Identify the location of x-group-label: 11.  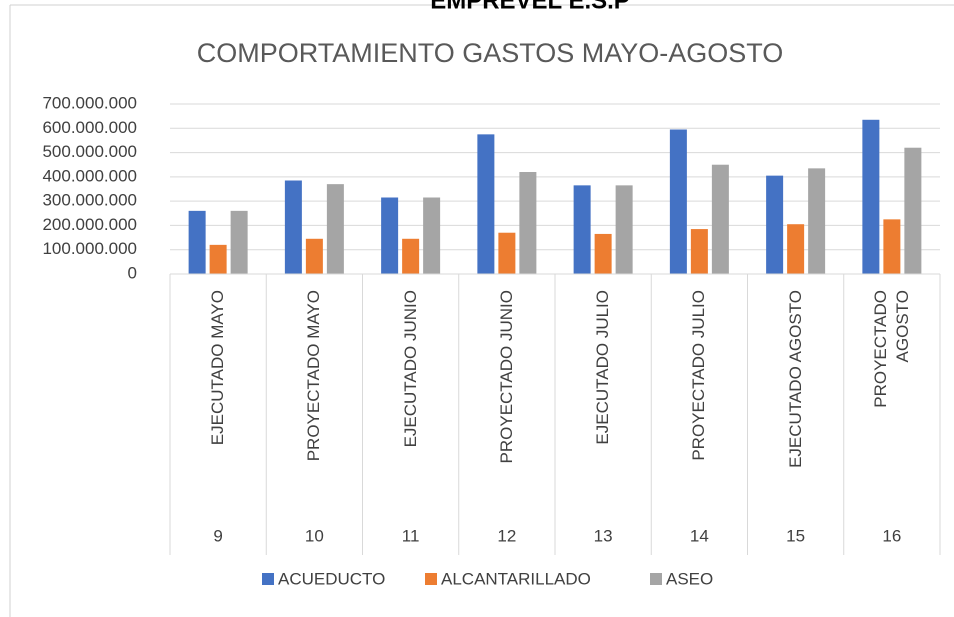
(411, 535).